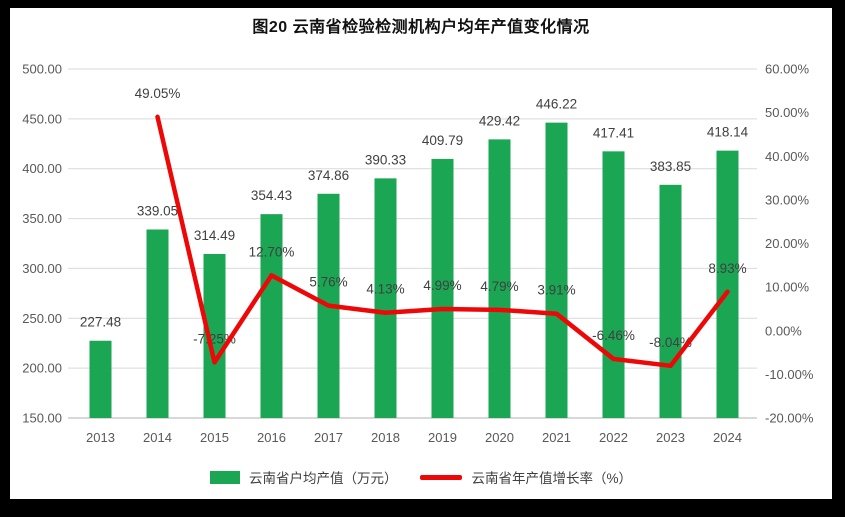  I want to click on line-point-label: 12.70%, so click(272, 251).